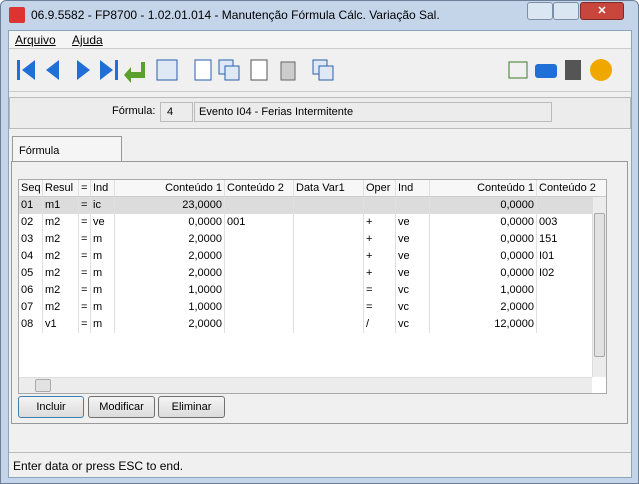  What do you see at coordinates (203, 70) in the screenshot?
I see `new-icon` at bounding box center [203, 70].